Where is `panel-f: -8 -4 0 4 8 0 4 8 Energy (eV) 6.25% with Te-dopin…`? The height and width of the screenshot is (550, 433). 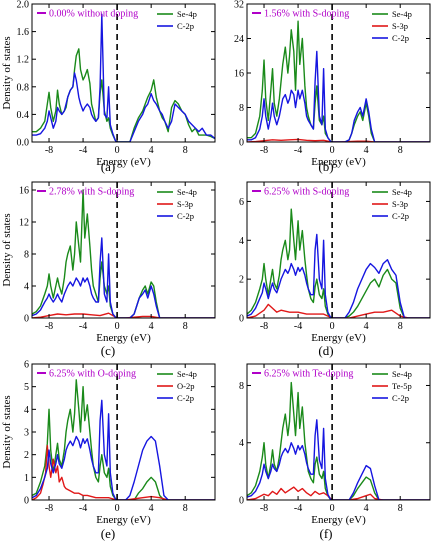 panel-f: -8 -4 0 4 8 0 4 8 Energy (eV) 6.25% with Te-dopin… is located at coordinates (335, 452).